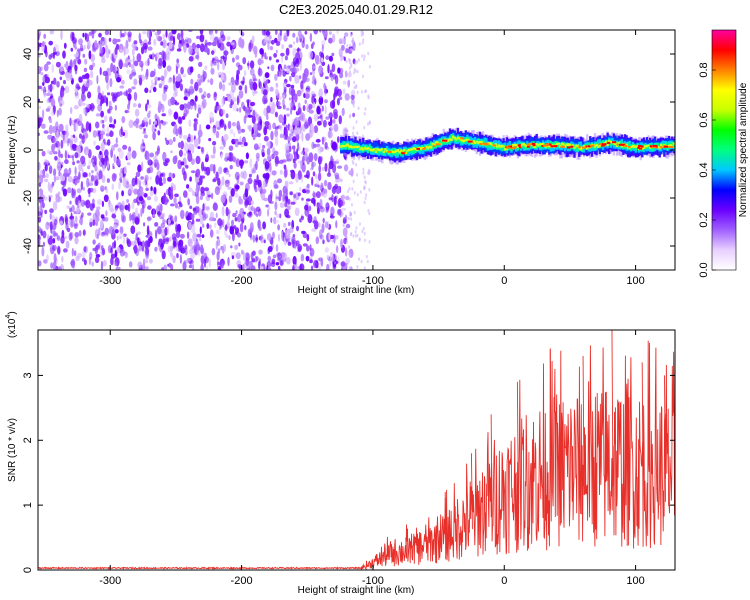 The image size is (750, 600). What do you see at coordinates (504, 281) in the screenshot?
I see `x-tick-label: 0` at bounding box center [504, 281].